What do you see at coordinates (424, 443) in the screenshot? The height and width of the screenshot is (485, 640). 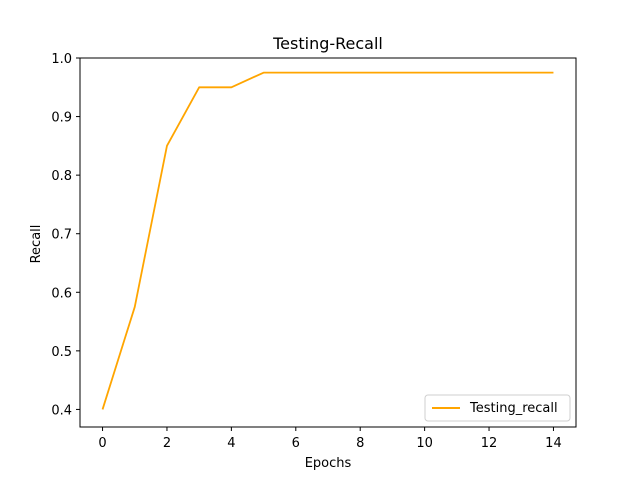 I see `x-tick-label: 10` at bounding box center [424, 443].